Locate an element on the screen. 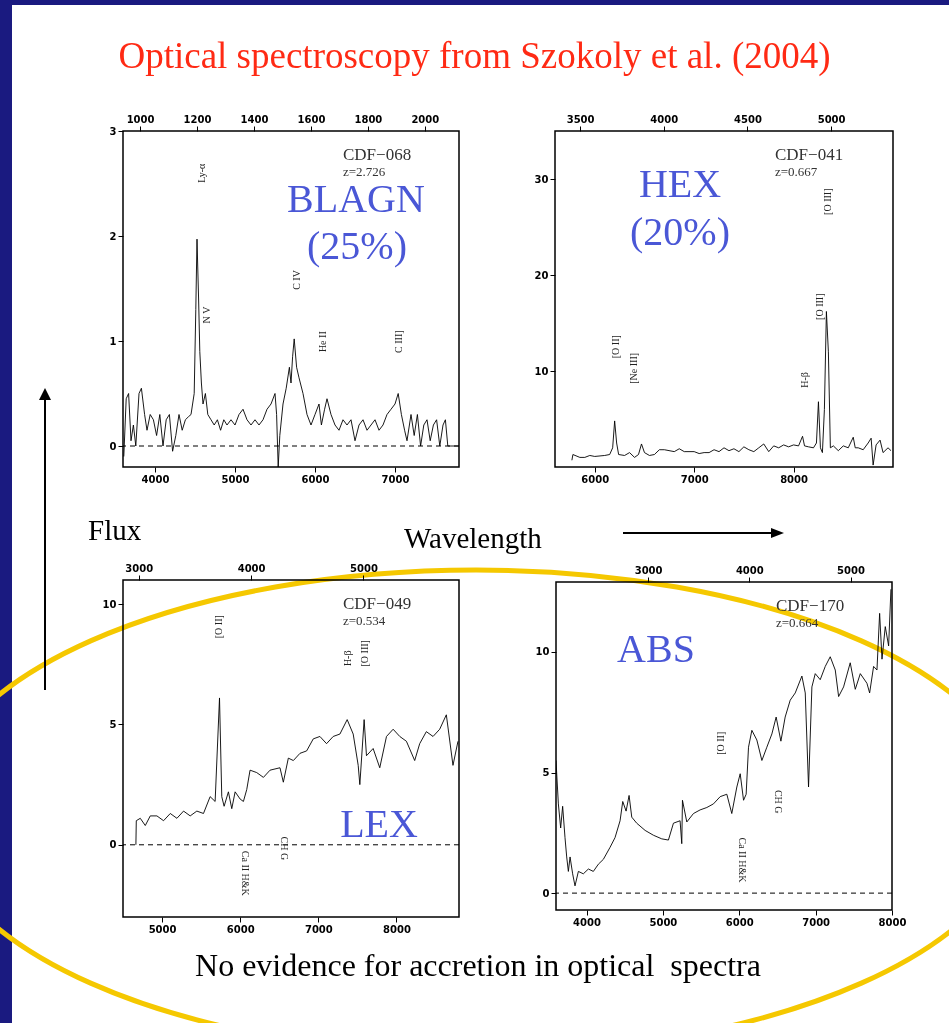 Image resolution: width=949 pixels, height=1023 pixels. chart-title: Optical spectroscopy from Szokoly et al. (2004) is located at coordinates (474, 55).